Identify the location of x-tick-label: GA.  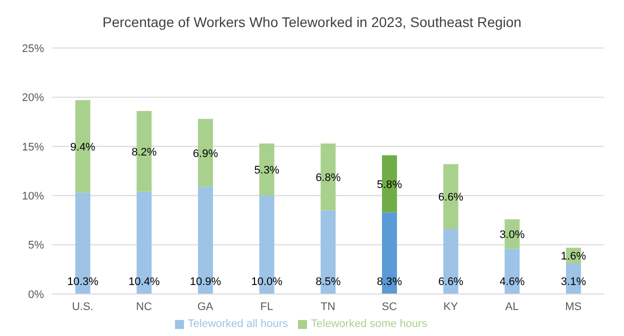
(205, 306).